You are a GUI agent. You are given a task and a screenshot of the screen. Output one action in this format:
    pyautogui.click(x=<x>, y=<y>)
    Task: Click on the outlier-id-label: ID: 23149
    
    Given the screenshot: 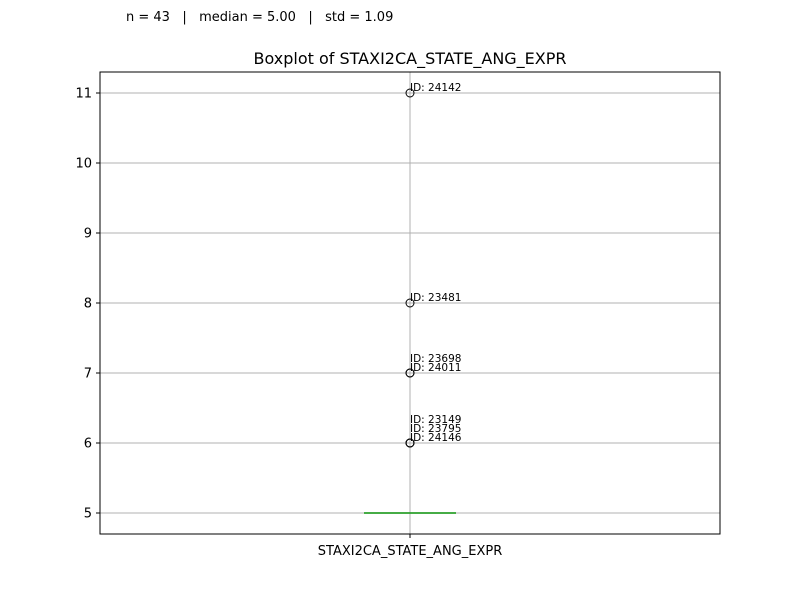 What is the action you would take?
    pyautogui.click(x=435, y=420)
    